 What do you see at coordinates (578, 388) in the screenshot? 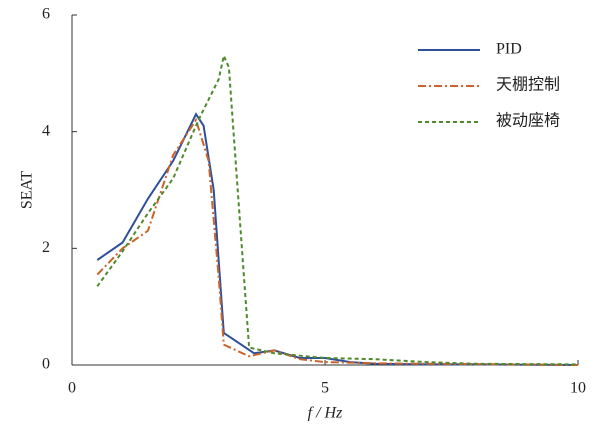
I see `x-tick-label: 10` at bounding box center [578, 388].